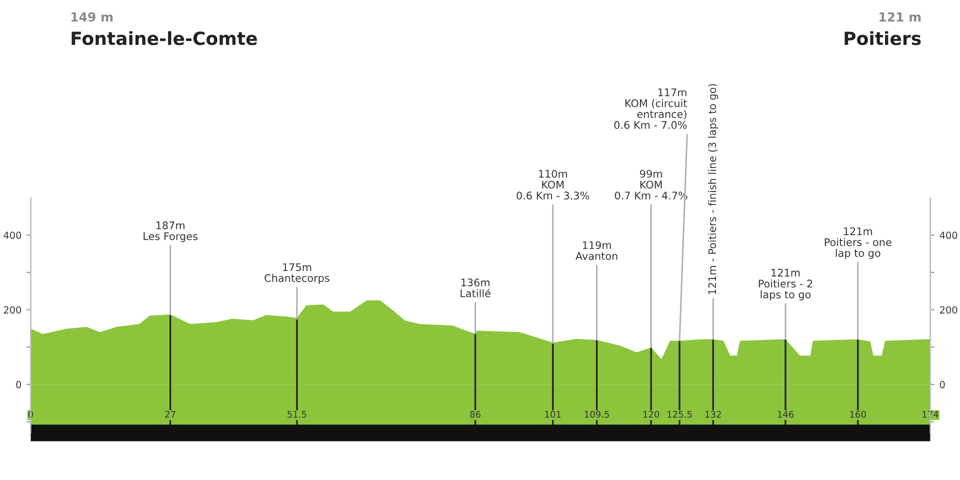  What do you see at coordinates (900, 17) in the screenshot?
I see `text: 121 m` at bounding box center [900, 17].